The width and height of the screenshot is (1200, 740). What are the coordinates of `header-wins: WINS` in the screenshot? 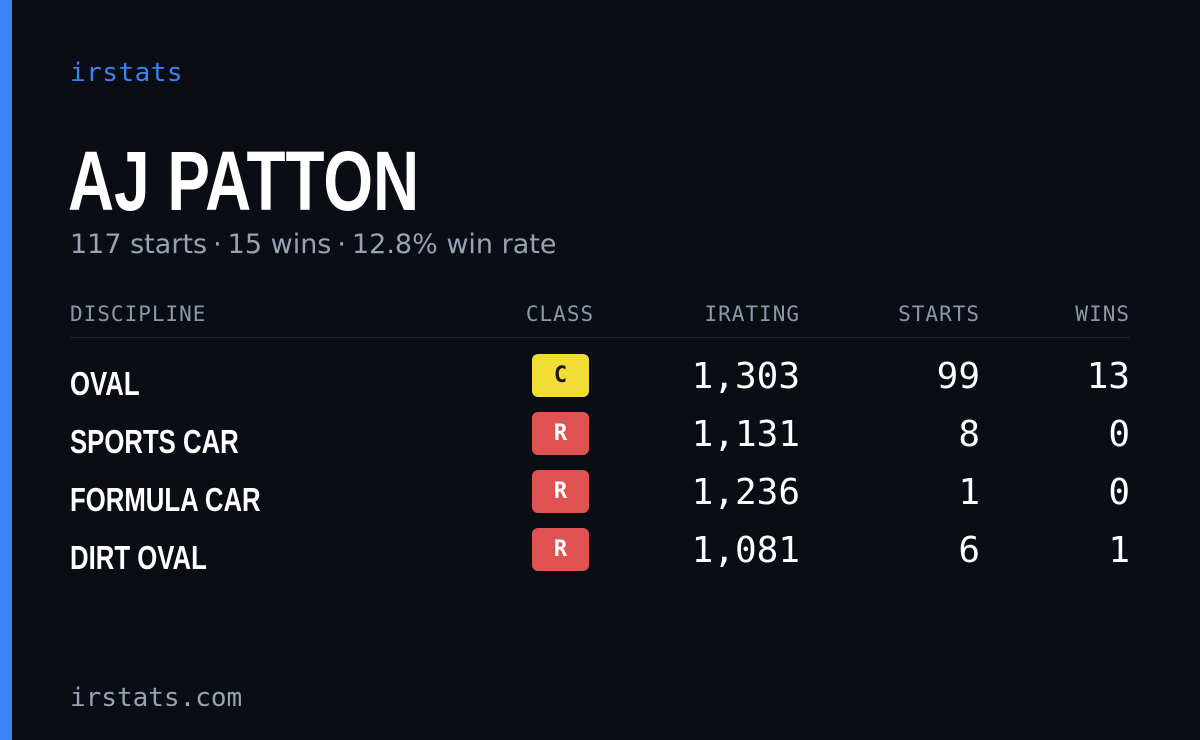 It's located at (1102, 314).